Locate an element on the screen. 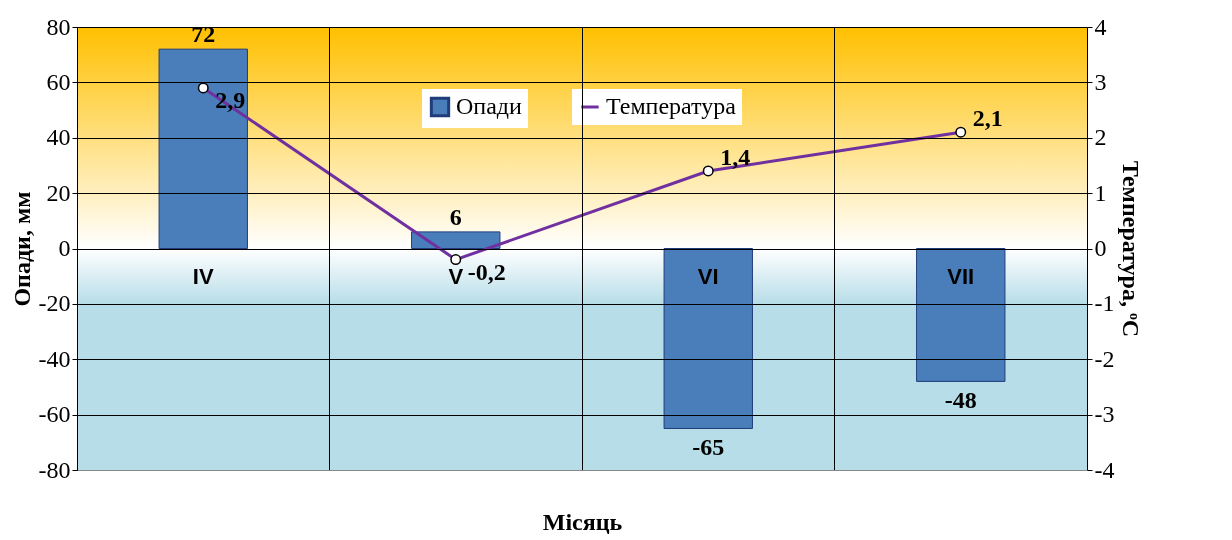 This screenshot has width=1232, height=540. y2-tick-label: 0 is located at coordinates (1100, 248).